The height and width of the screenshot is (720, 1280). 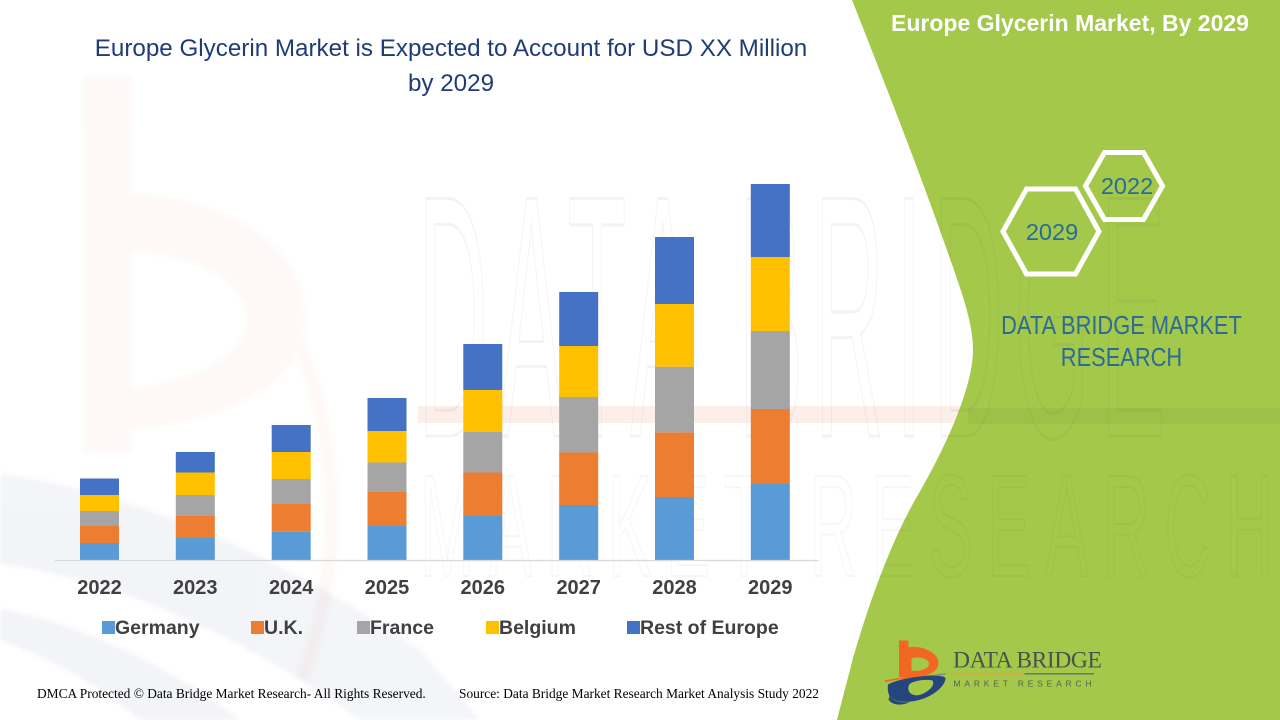 I want to click on svg-text: MARKET RESEARCH, so click(x=1025, y=684).